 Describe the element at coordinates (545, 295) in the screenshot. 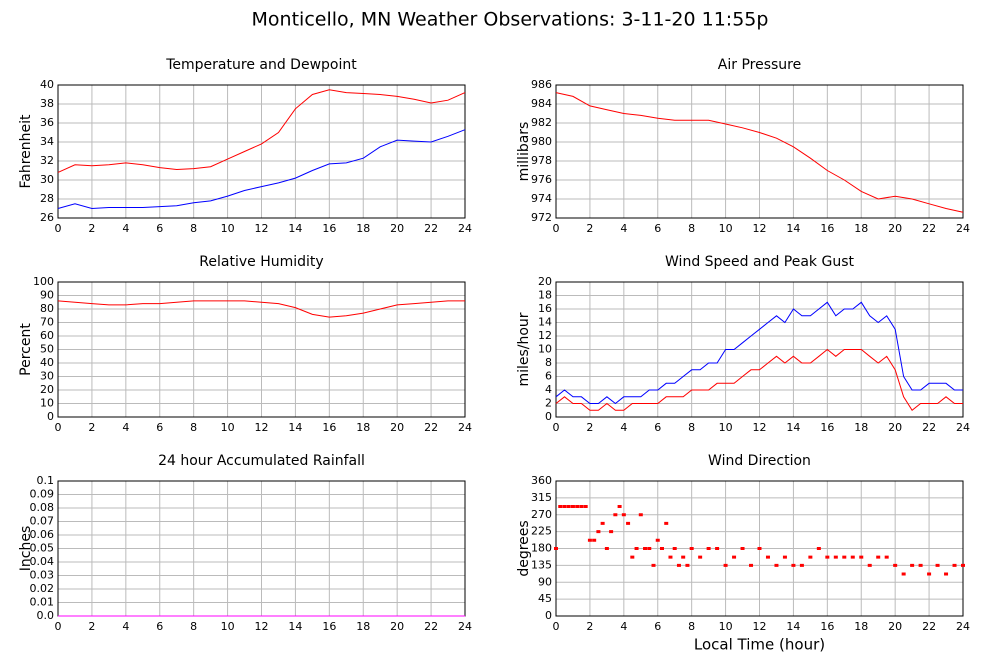

I see `y-tick-label: 18` at that location.